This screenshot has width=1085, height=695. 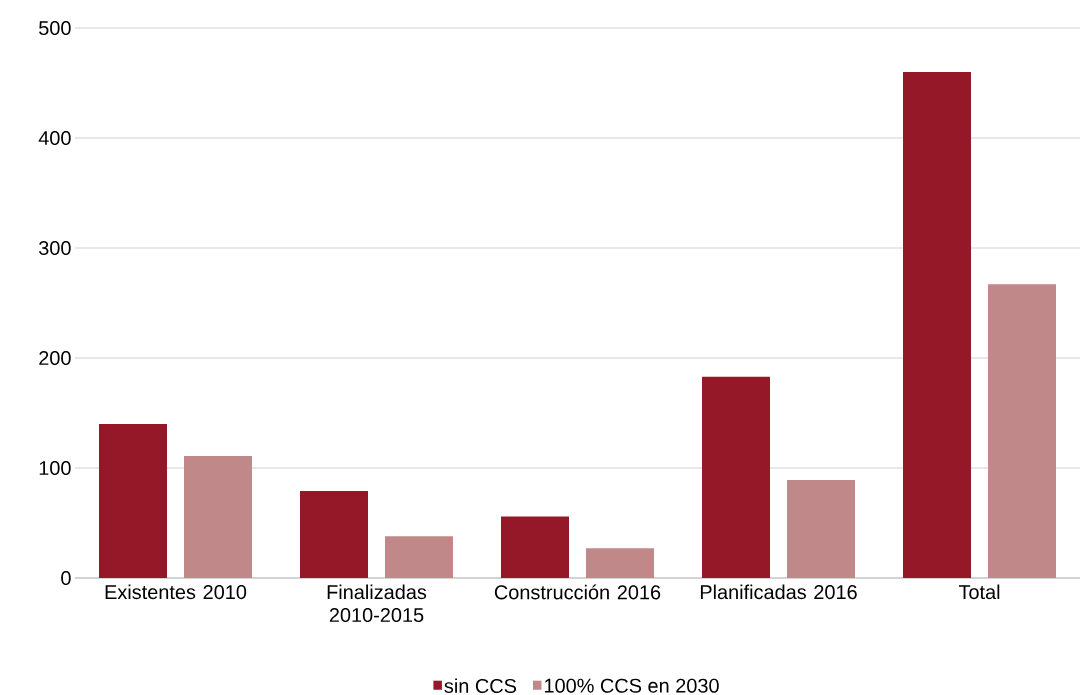 I want to click on x-tick-label: Finalizadas 2010-2015, so click(x=377, y=603).